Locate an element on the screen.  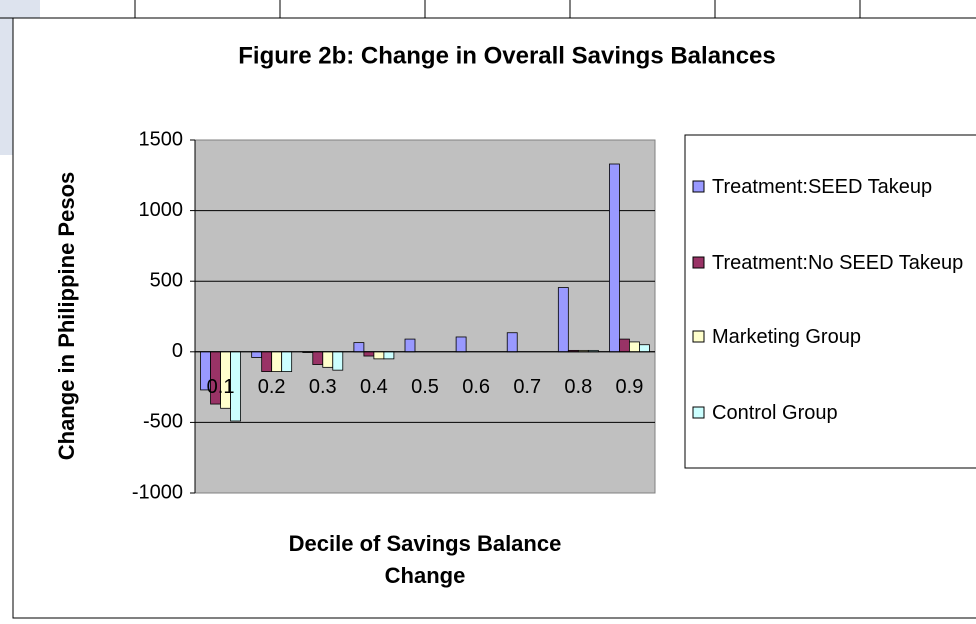
x-tick-label: 0.4 is located at coordinates (374, 387).